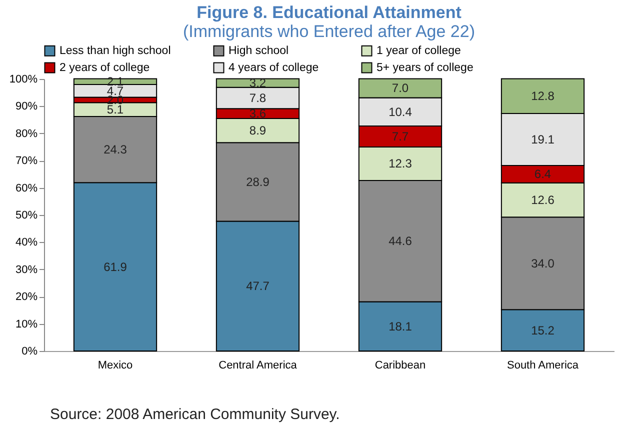  Describe the element at coordinates (543, 330) in the screenshot. I see `data-label: 15.2` at that location.